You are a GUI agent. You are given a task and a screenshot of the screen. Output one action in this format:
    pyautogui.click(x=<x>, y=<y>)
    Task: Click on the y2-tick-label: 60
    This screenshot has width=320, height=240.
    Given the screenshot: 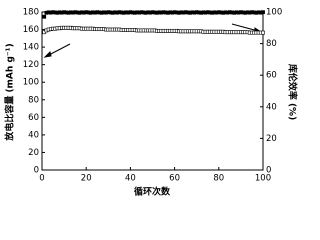 What is the action you would take?
    pyautogui.click(x=271, y=76)
    